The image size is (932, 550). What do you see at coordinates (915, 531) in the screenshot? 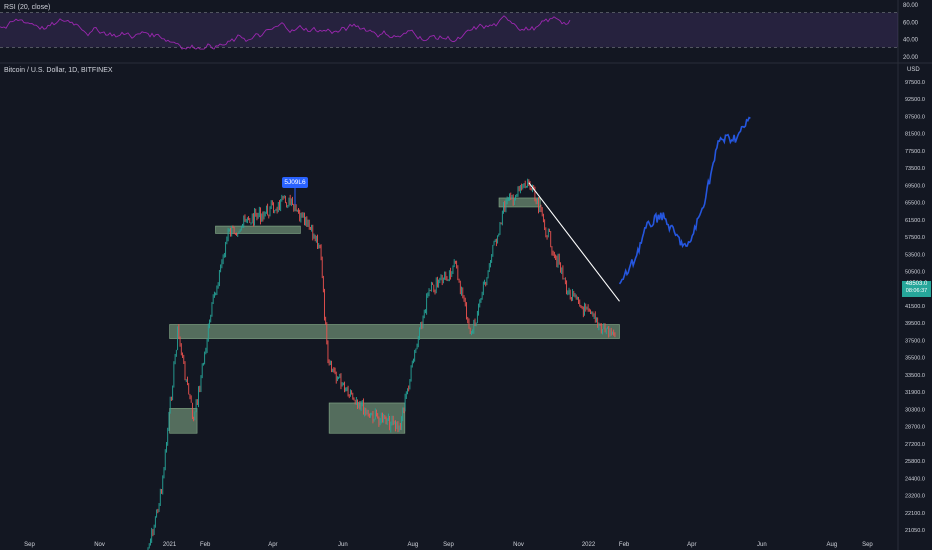
I see `price-tick-label: 21050.0` at bounding box center [915, 531].